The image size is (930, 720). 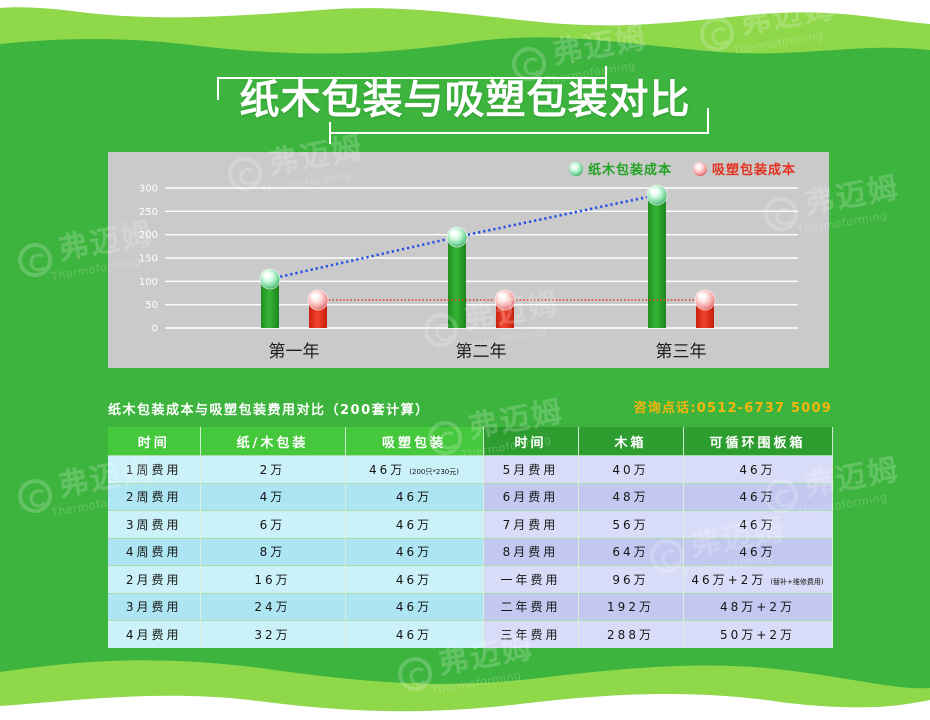 I want to click on cell-time: 2月费用, so click(x=154, y=579).